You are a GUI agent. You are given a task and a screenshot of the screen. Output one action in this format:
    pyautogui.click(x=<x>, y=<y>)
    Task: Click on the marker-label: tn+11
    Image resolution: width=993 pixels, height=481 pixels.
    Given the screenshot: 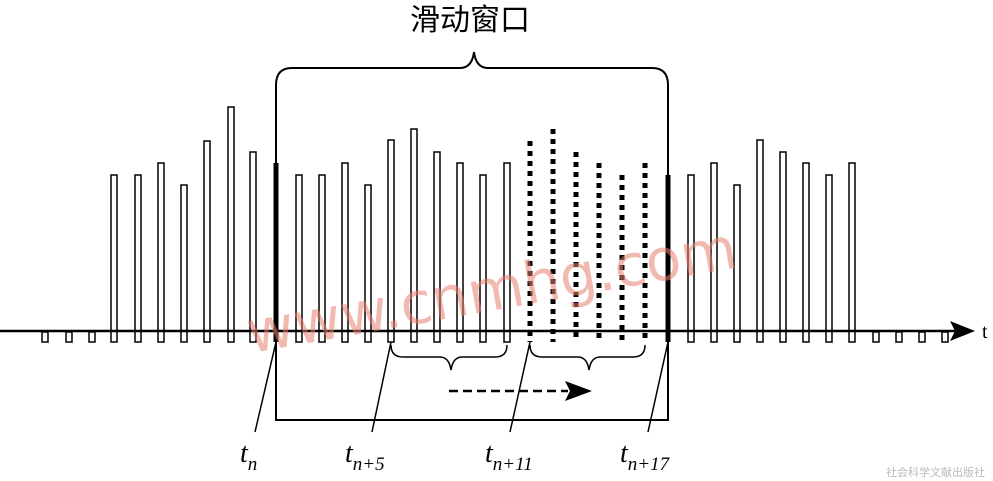 What is the action you would take?
    pyautogui.click(x=509, y=456)
    